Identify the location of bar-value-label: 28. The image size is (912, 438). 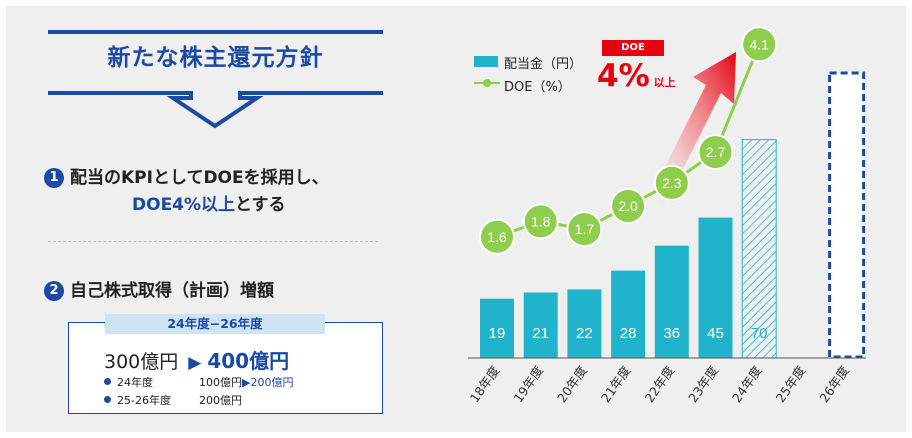
(628, 333).